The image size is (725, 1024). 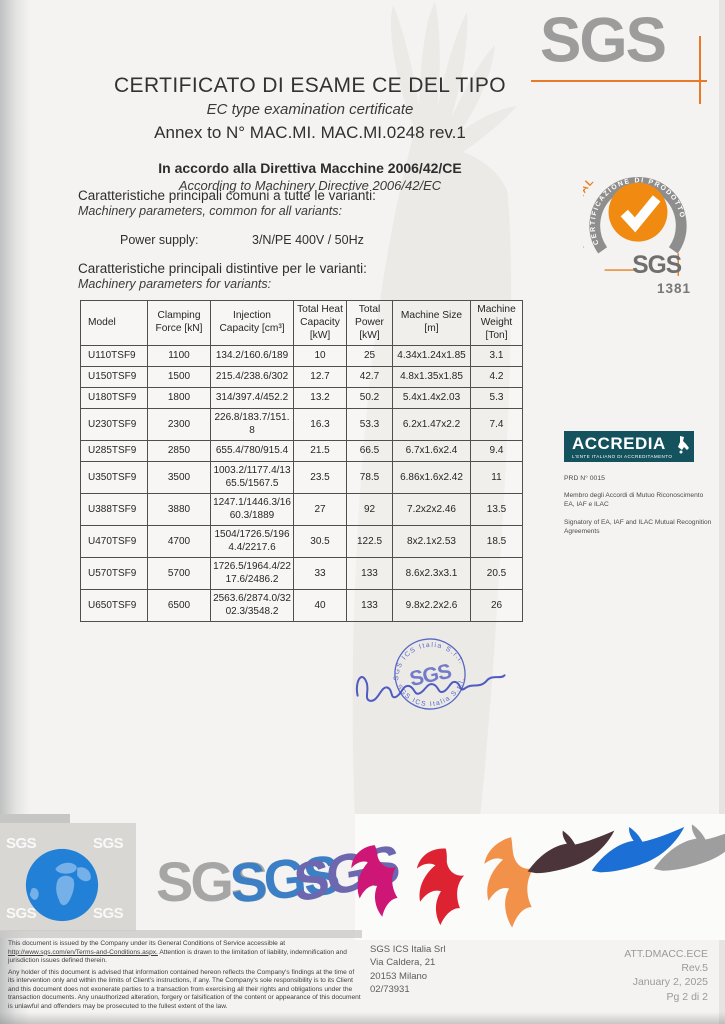 I want to click on cell: 655.4/780/915.4, so click(x=252, y=451).